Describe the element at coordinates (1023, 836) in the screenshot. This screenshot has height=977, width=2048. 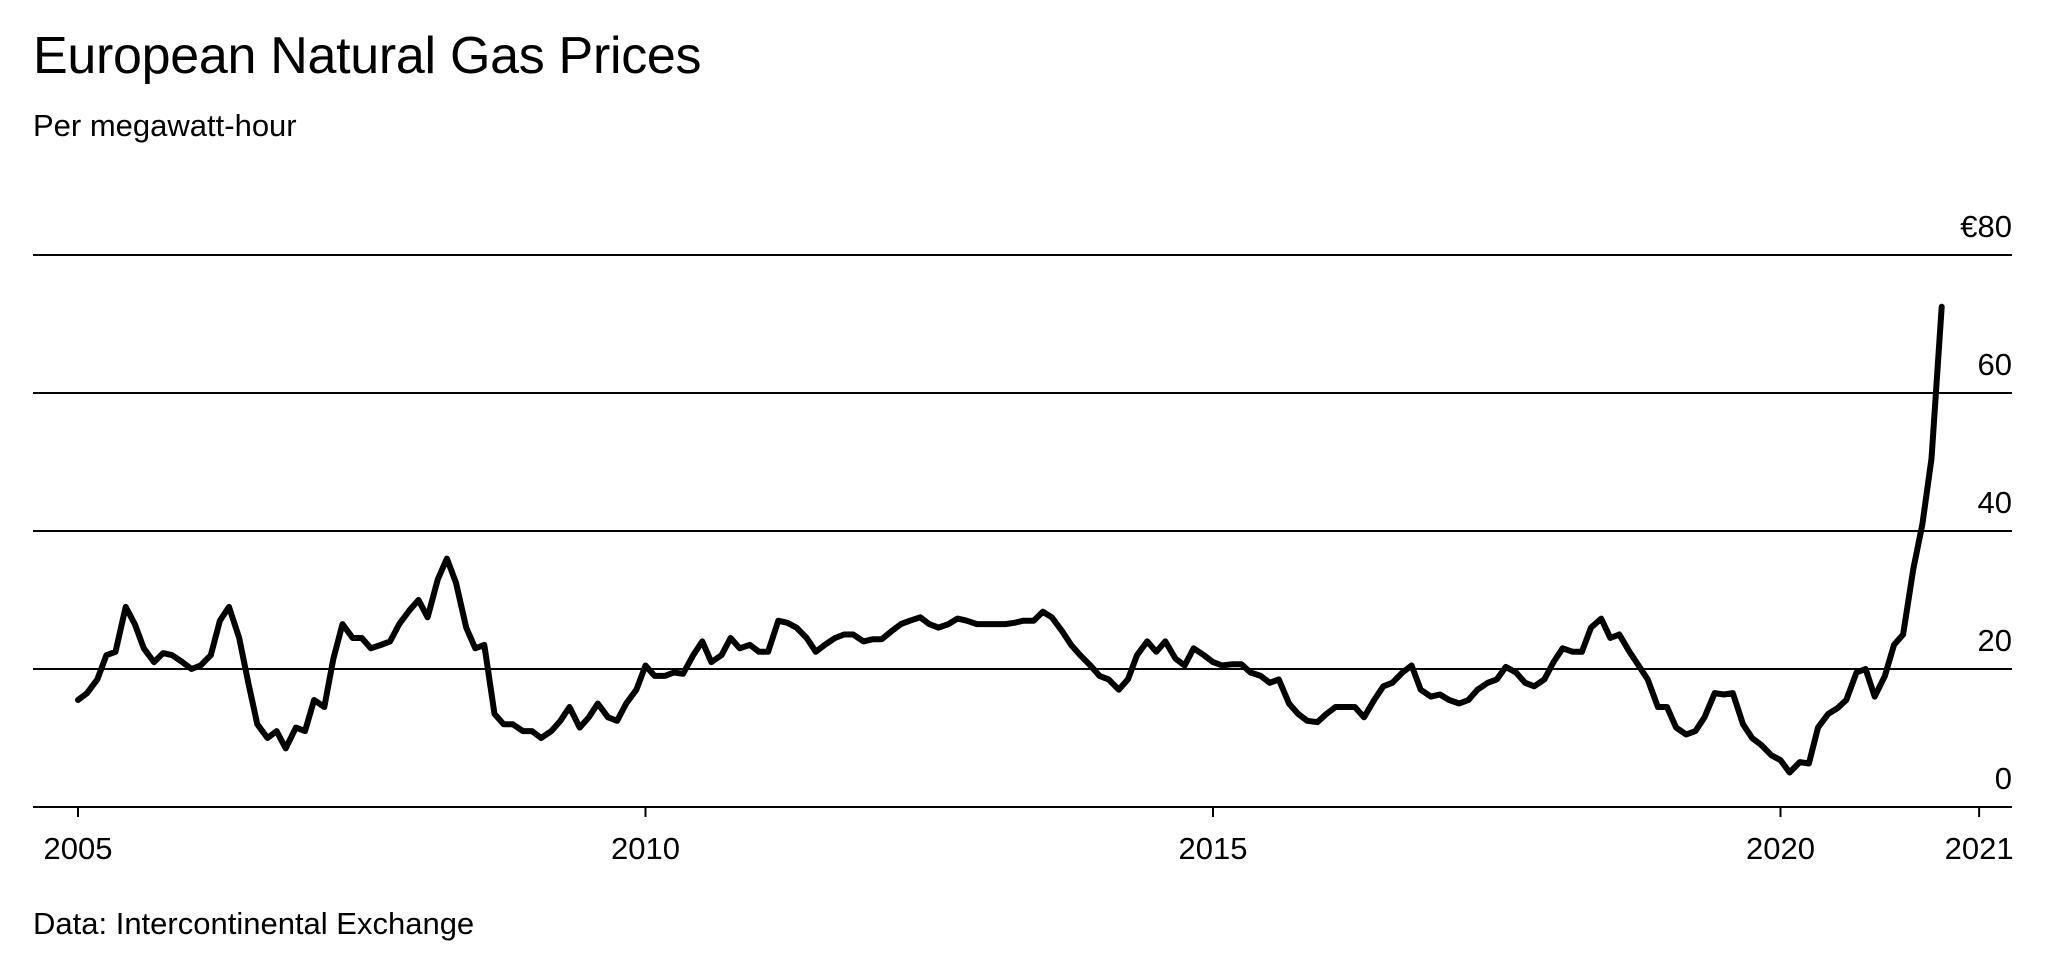
I see `x-axis: 2005 2010 2015 2020 2021` at that location.